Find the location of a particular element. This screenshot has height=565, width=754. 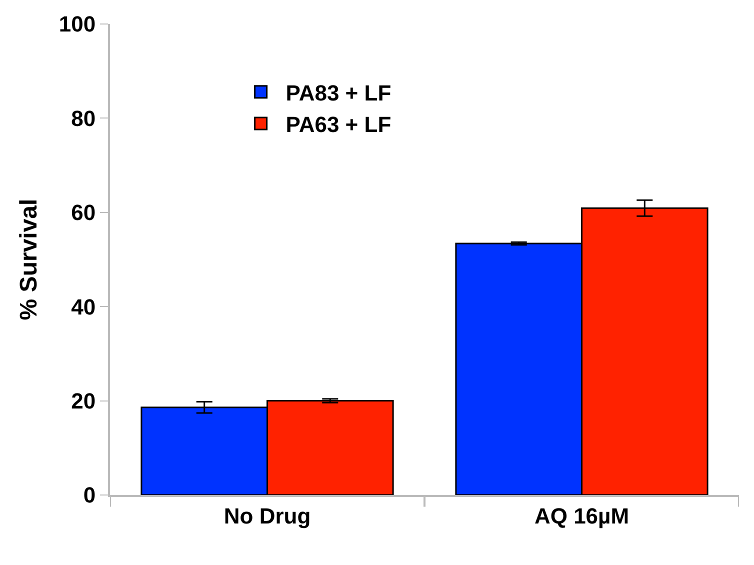

y-tick-label: 80 is located at coordinates (83, 118).